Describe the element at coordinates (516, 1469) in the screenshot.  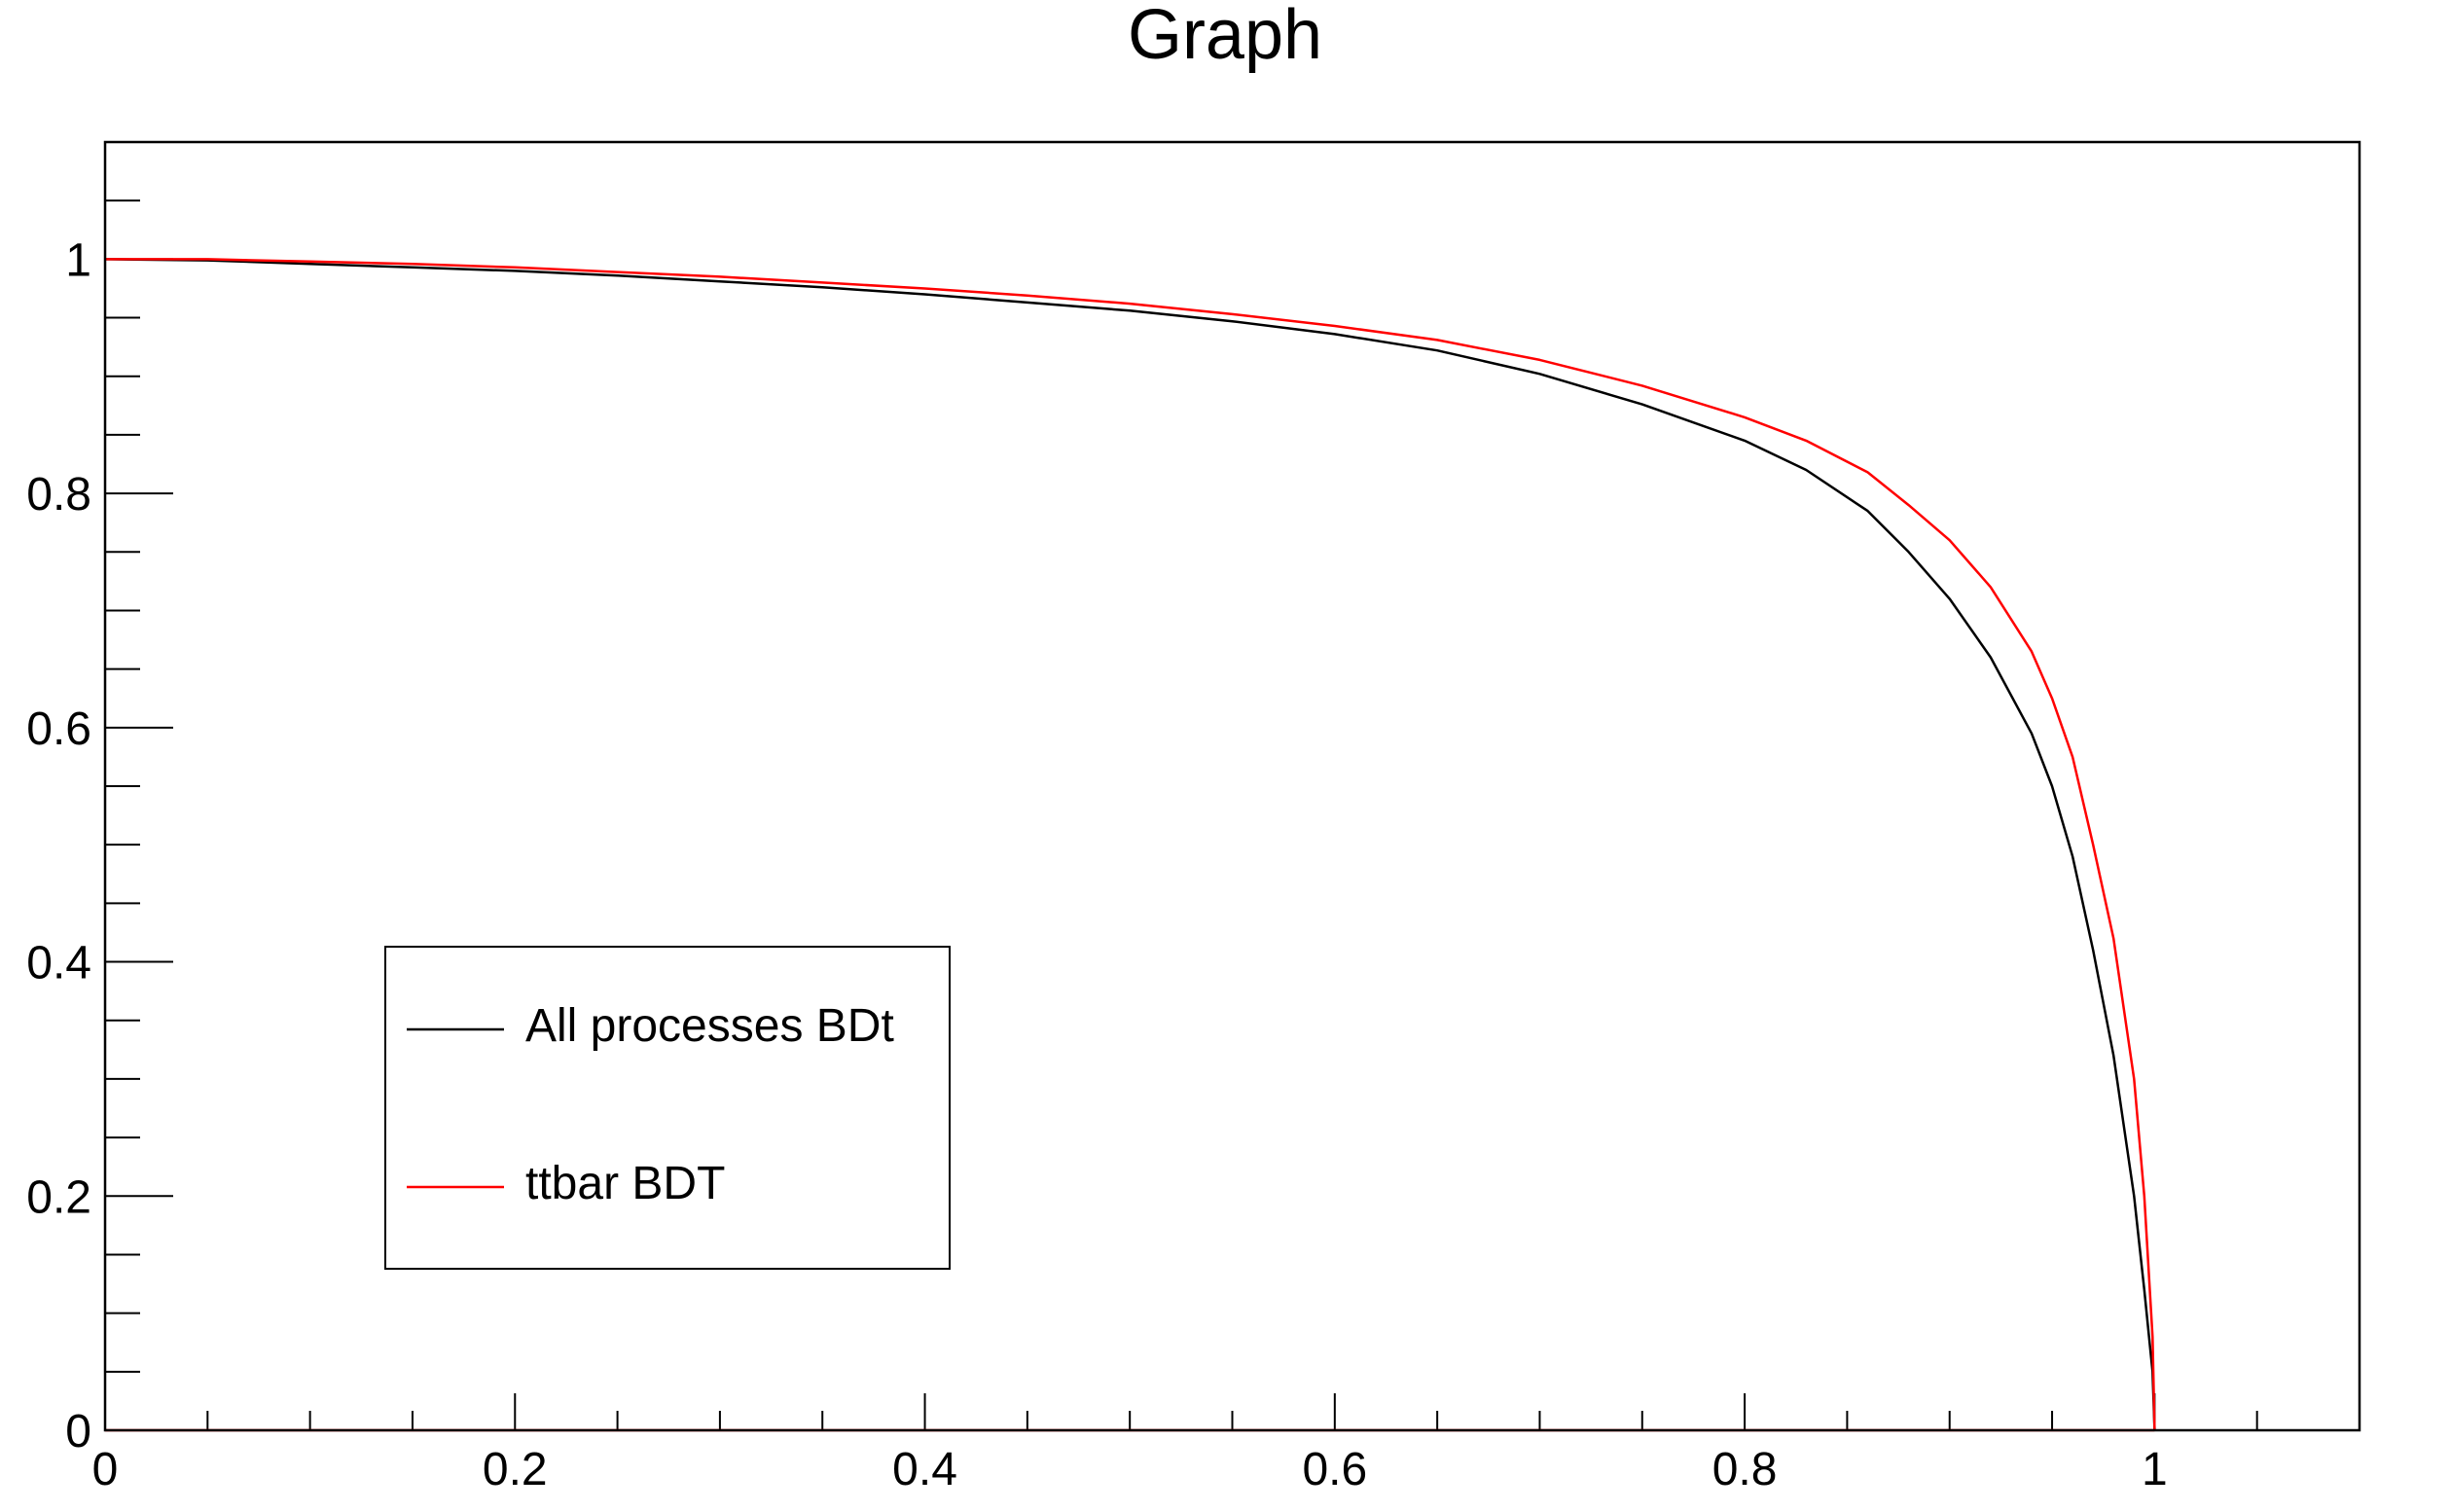
I see `x-tick-label: 0.2` at that location.